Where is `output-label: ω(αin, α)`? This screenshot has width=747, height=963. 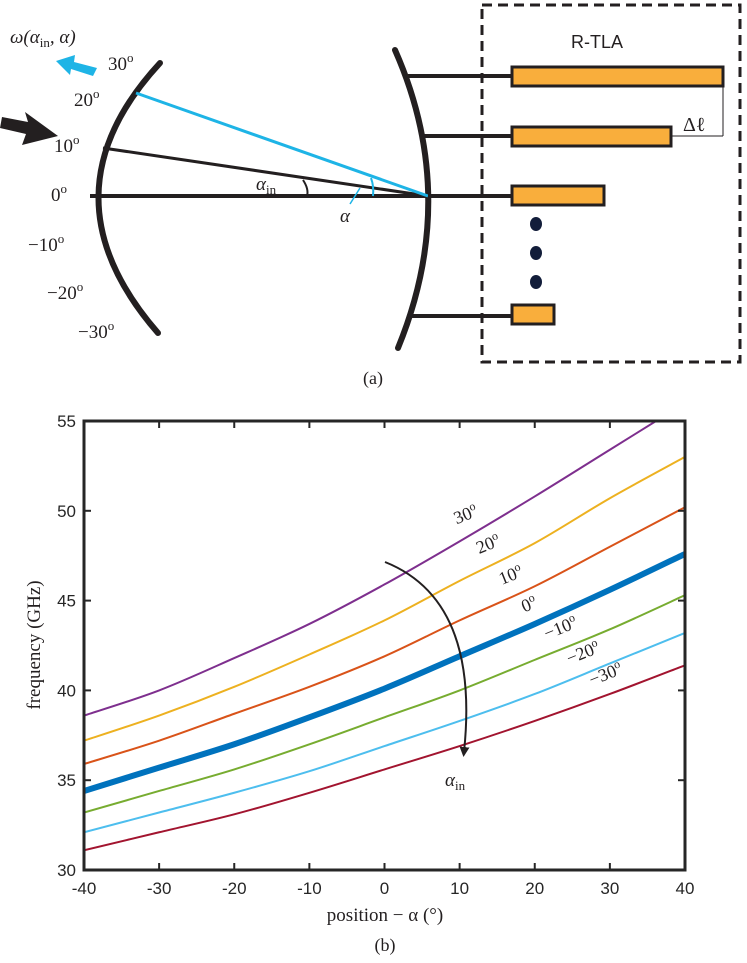
output-label: ω(αin, α) is located at coordinates (43, 38).